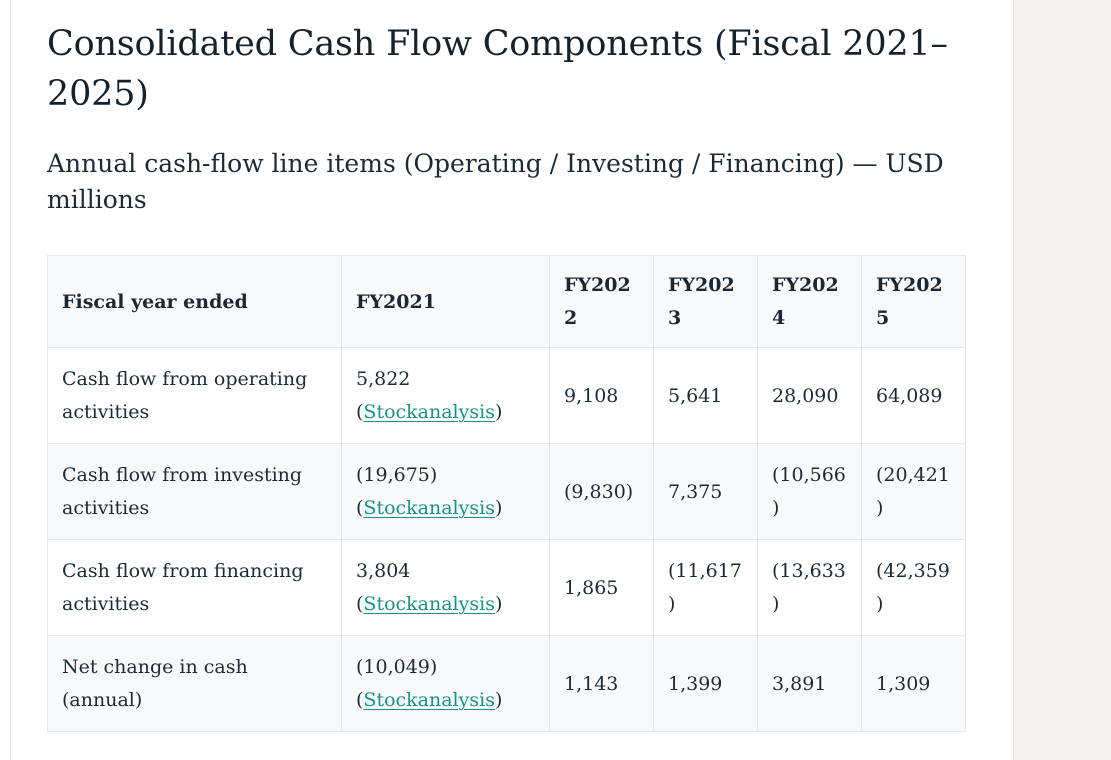  What do you see at coordinates (445, 396) in the screenshot?
I see `fy2021-cell: 5,822 (Stockanalysis)` at bounding box center [445, 396].